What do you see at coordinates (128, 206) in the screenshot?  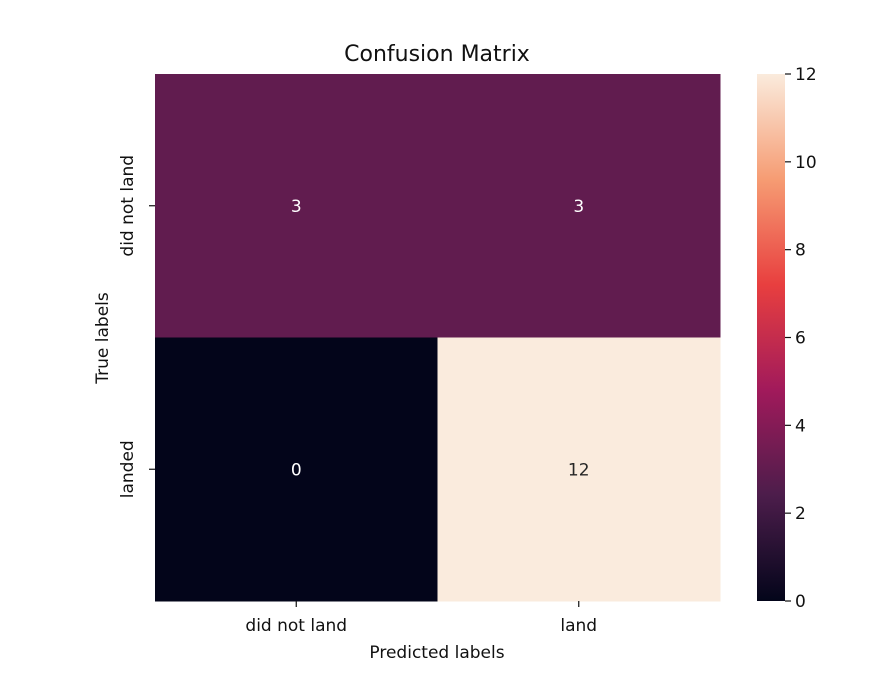 I see `y-tick-label: did not land` at bounding box center [128, 206].